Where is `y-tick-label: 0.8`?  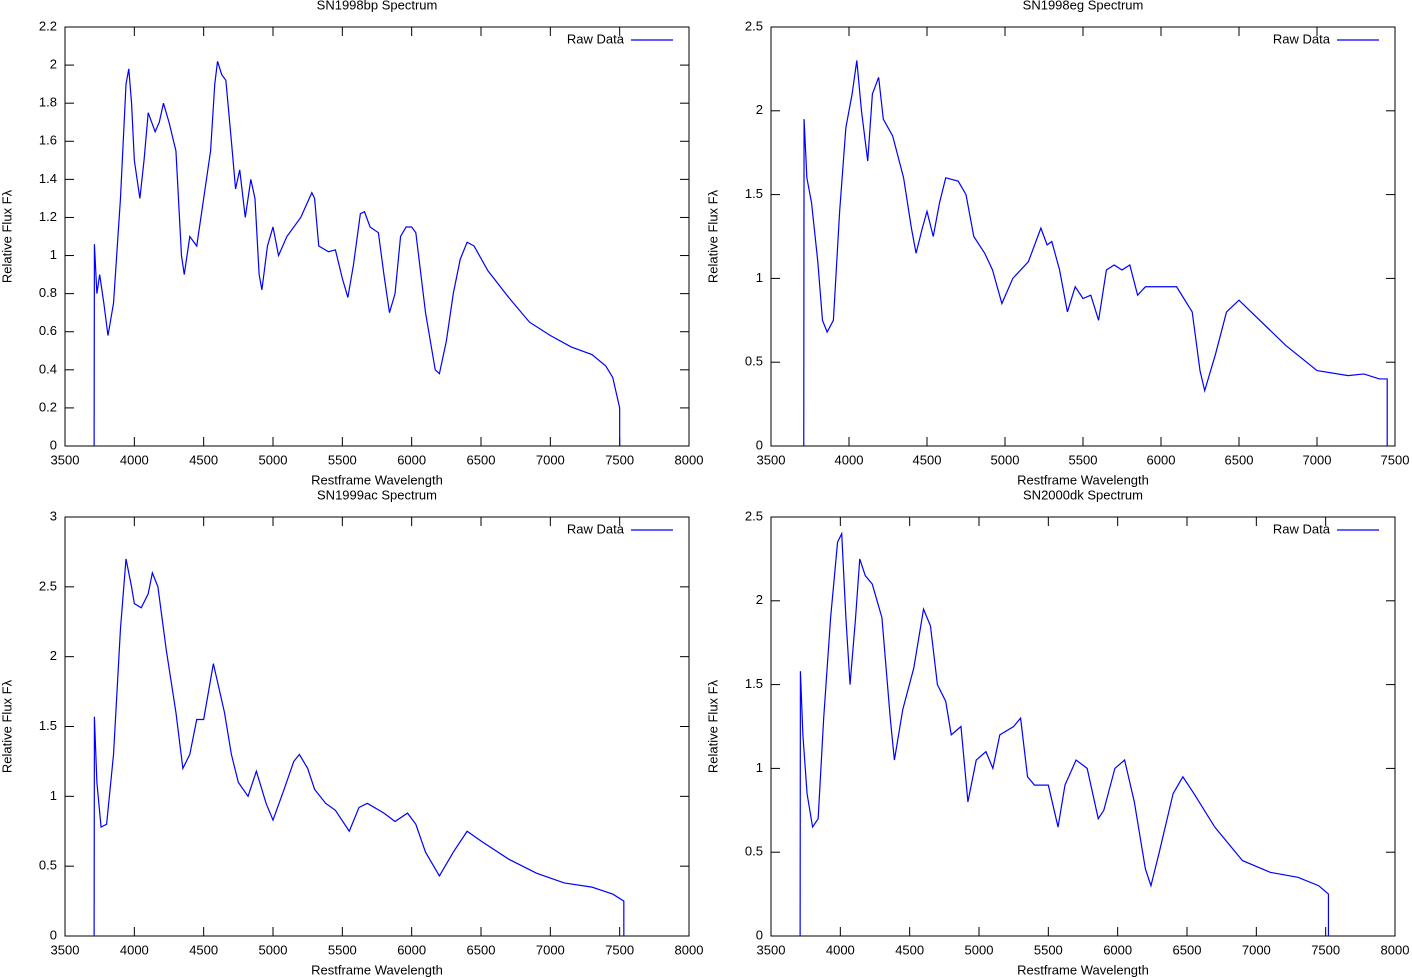
y-tick-label: 0.8 is located at coordinates (48, 292).